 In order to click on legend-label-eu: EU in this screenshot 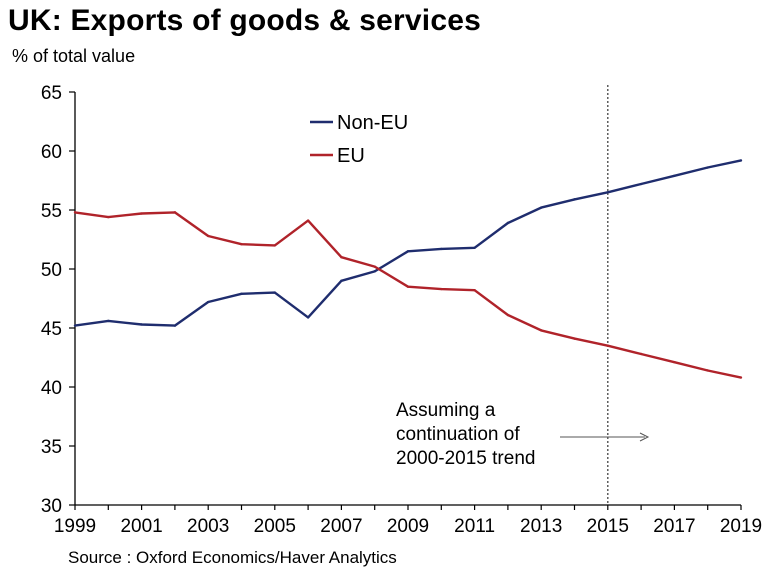, I will do `click(351, 156)`.